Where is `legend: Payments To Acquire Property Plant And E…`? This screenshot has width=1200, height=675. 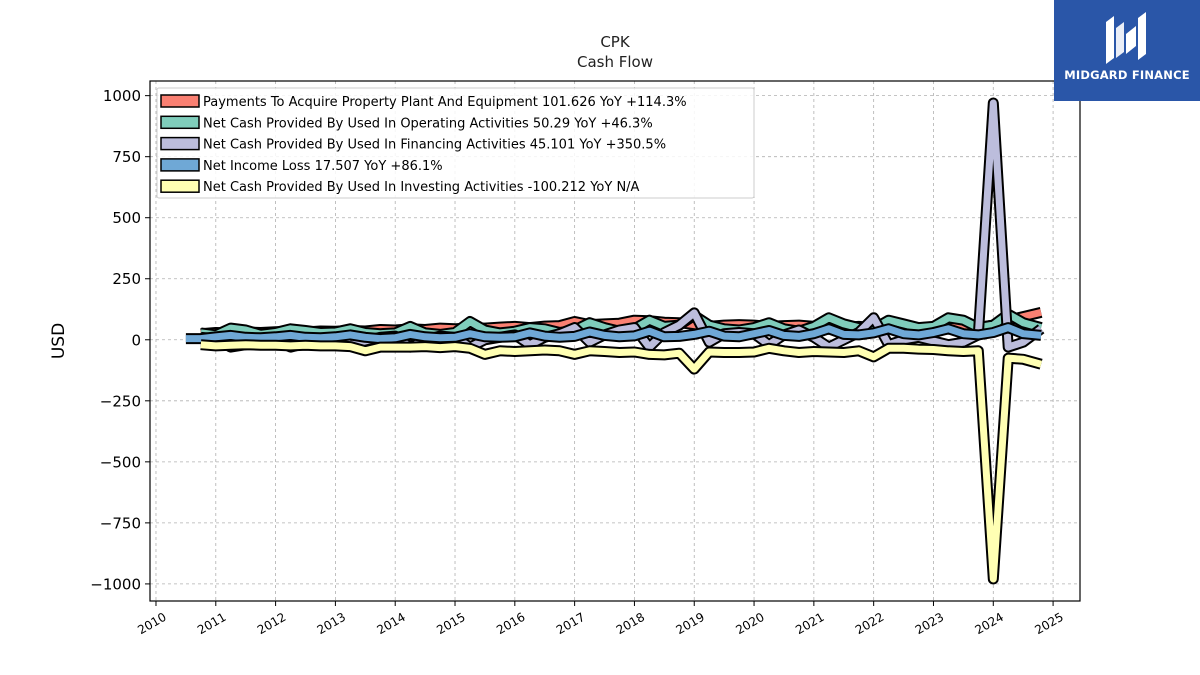
legend: Payments To Acquire Property Plant And E… is located at coordinates (455, 143).